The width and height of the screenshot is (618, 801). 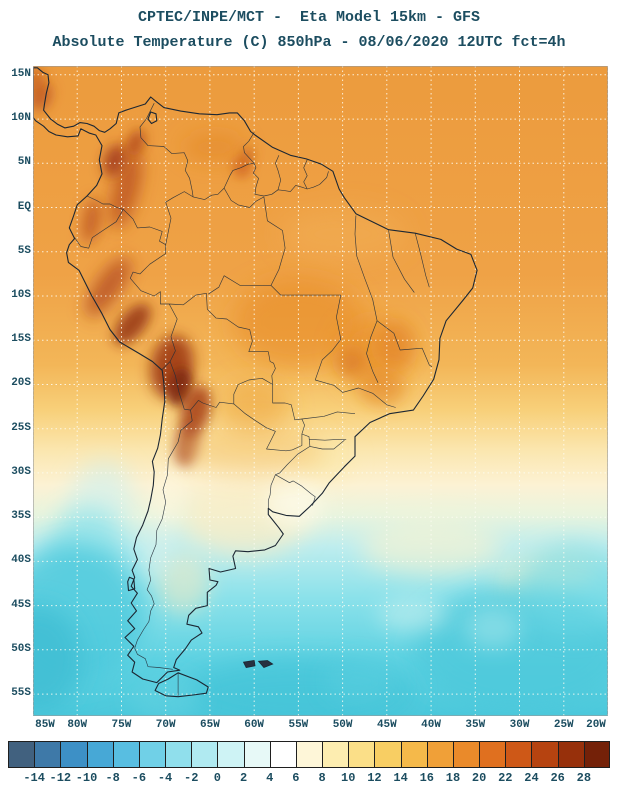 I want to click on lat-label-EQ: EQ, so click(x=24, y=206).